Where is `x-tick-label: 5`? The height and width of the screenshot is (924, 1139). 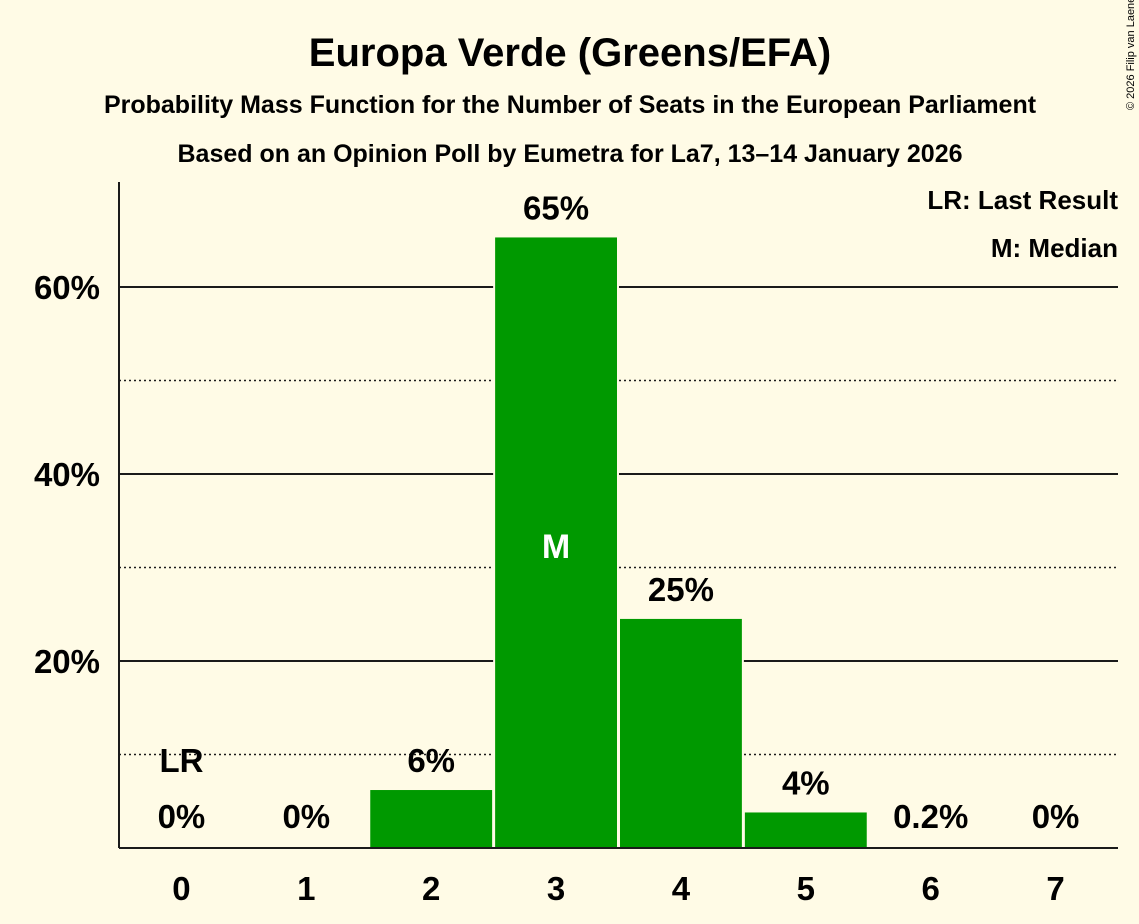
x-tick-label: 5 is located at coordinates (806, 888).